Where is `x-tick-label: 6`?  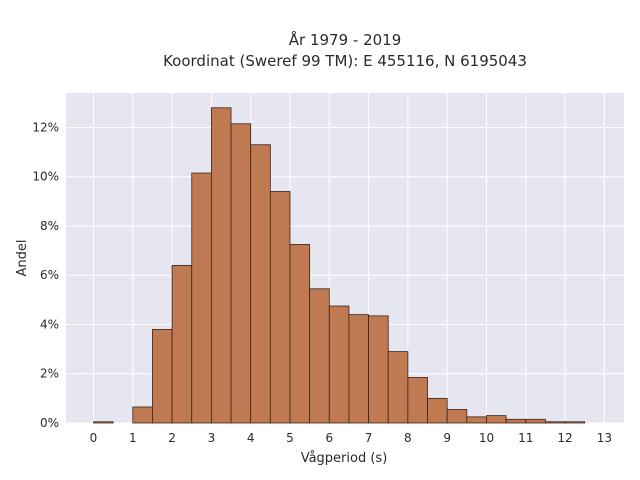 x-tick-label: 6 is located at coordinates (329, 438).